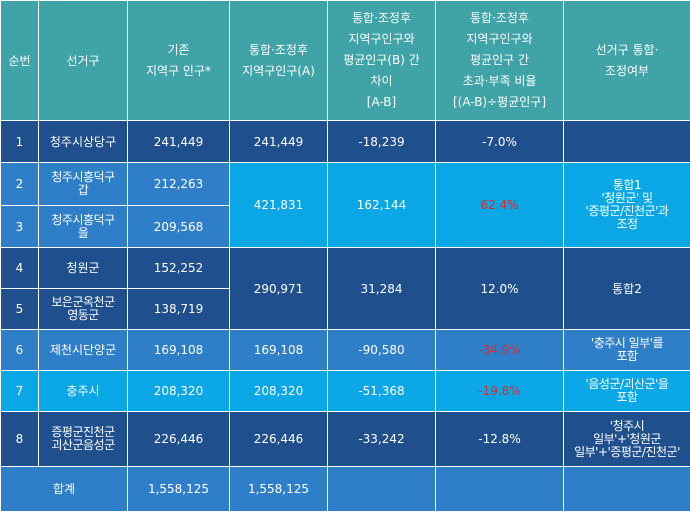 This screenshot has width=690, height=515. What do you see at coordinates (178, 489) in the screenshot?
I see `cell-existing: 1,558,125` at bounding box center [178, 489].